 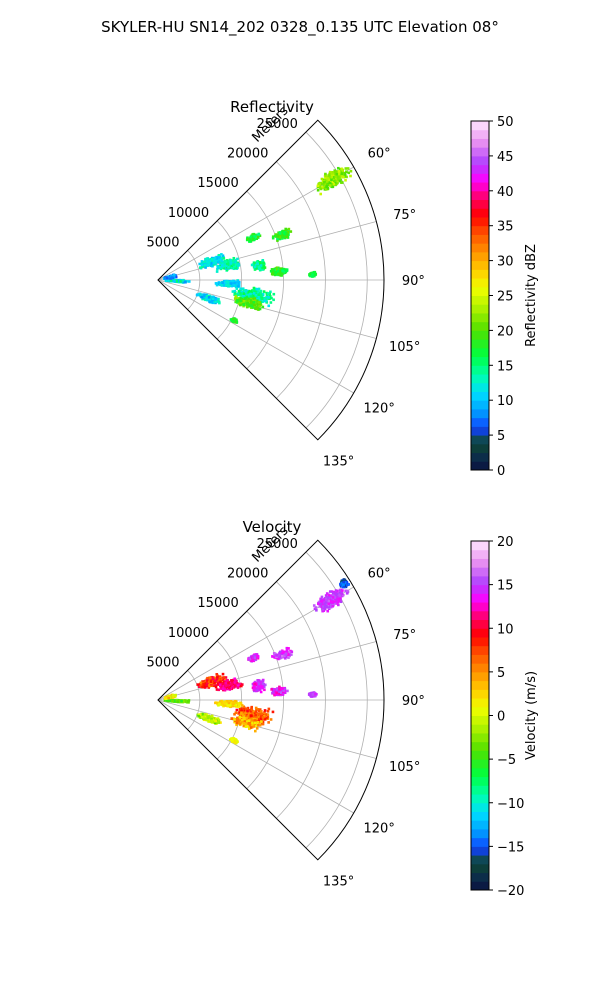 What do you see at coordinates (505, 297) in the screenshot?
I see `colorbar-tick-label: 25` at bounding box center [505, 297].